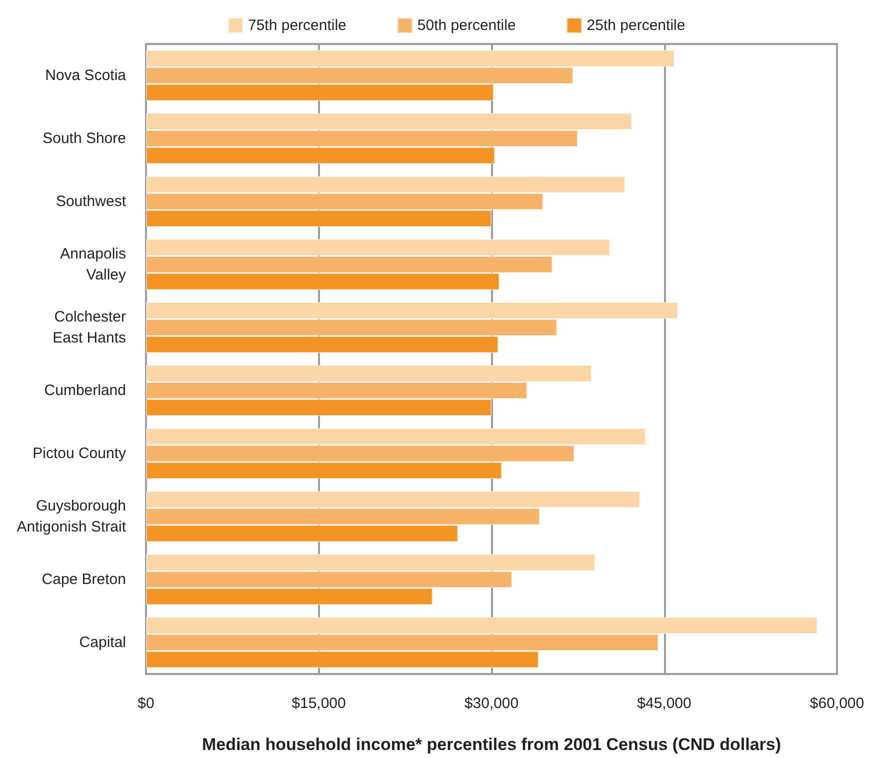  Describe the element at coordinates (492, 744) in the screenshot. I see `x-axis-title: Median household income* percentiles from 2001 Census (CND dollars)` at that location.